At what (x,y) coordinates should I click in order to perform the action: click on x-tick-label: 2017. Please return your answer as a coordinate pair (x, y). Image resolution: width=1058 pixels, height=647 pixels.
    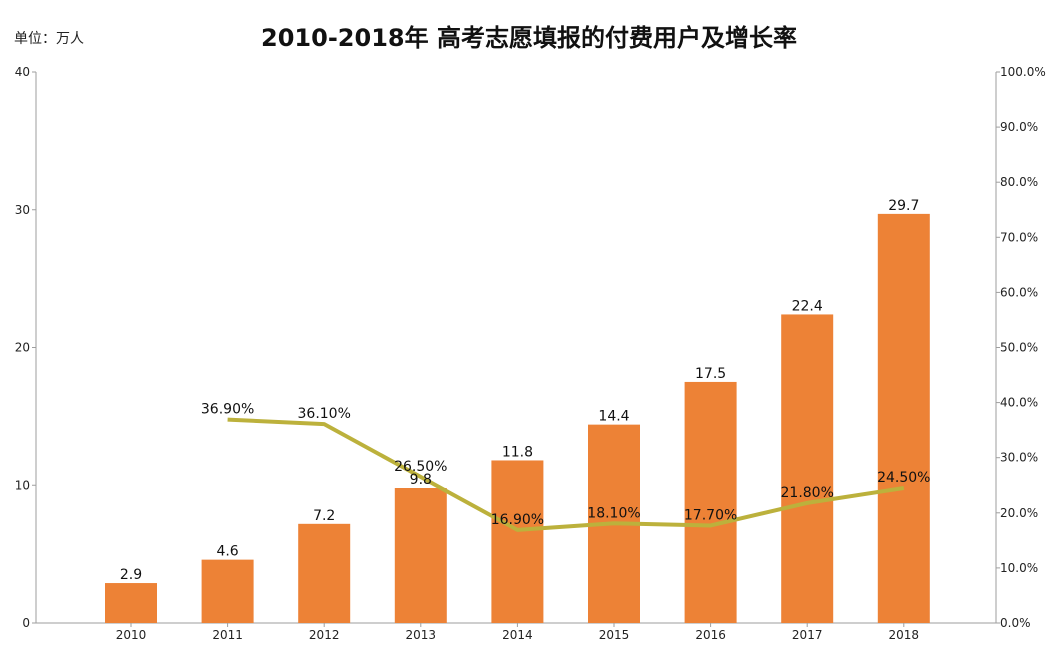
    Looking at the image, I should click on (807, 635).